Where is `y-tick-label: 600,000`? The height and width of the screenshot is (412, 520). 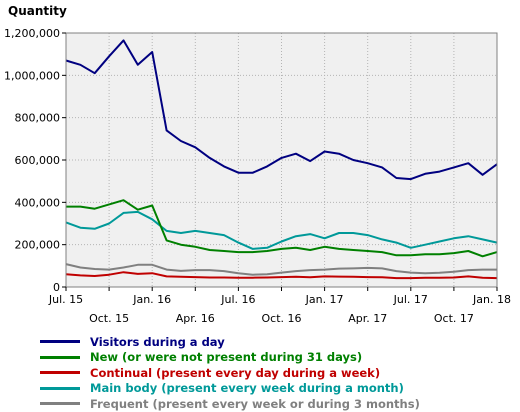 y-tick-label: 600,000 is located at coordinates (38, 160).